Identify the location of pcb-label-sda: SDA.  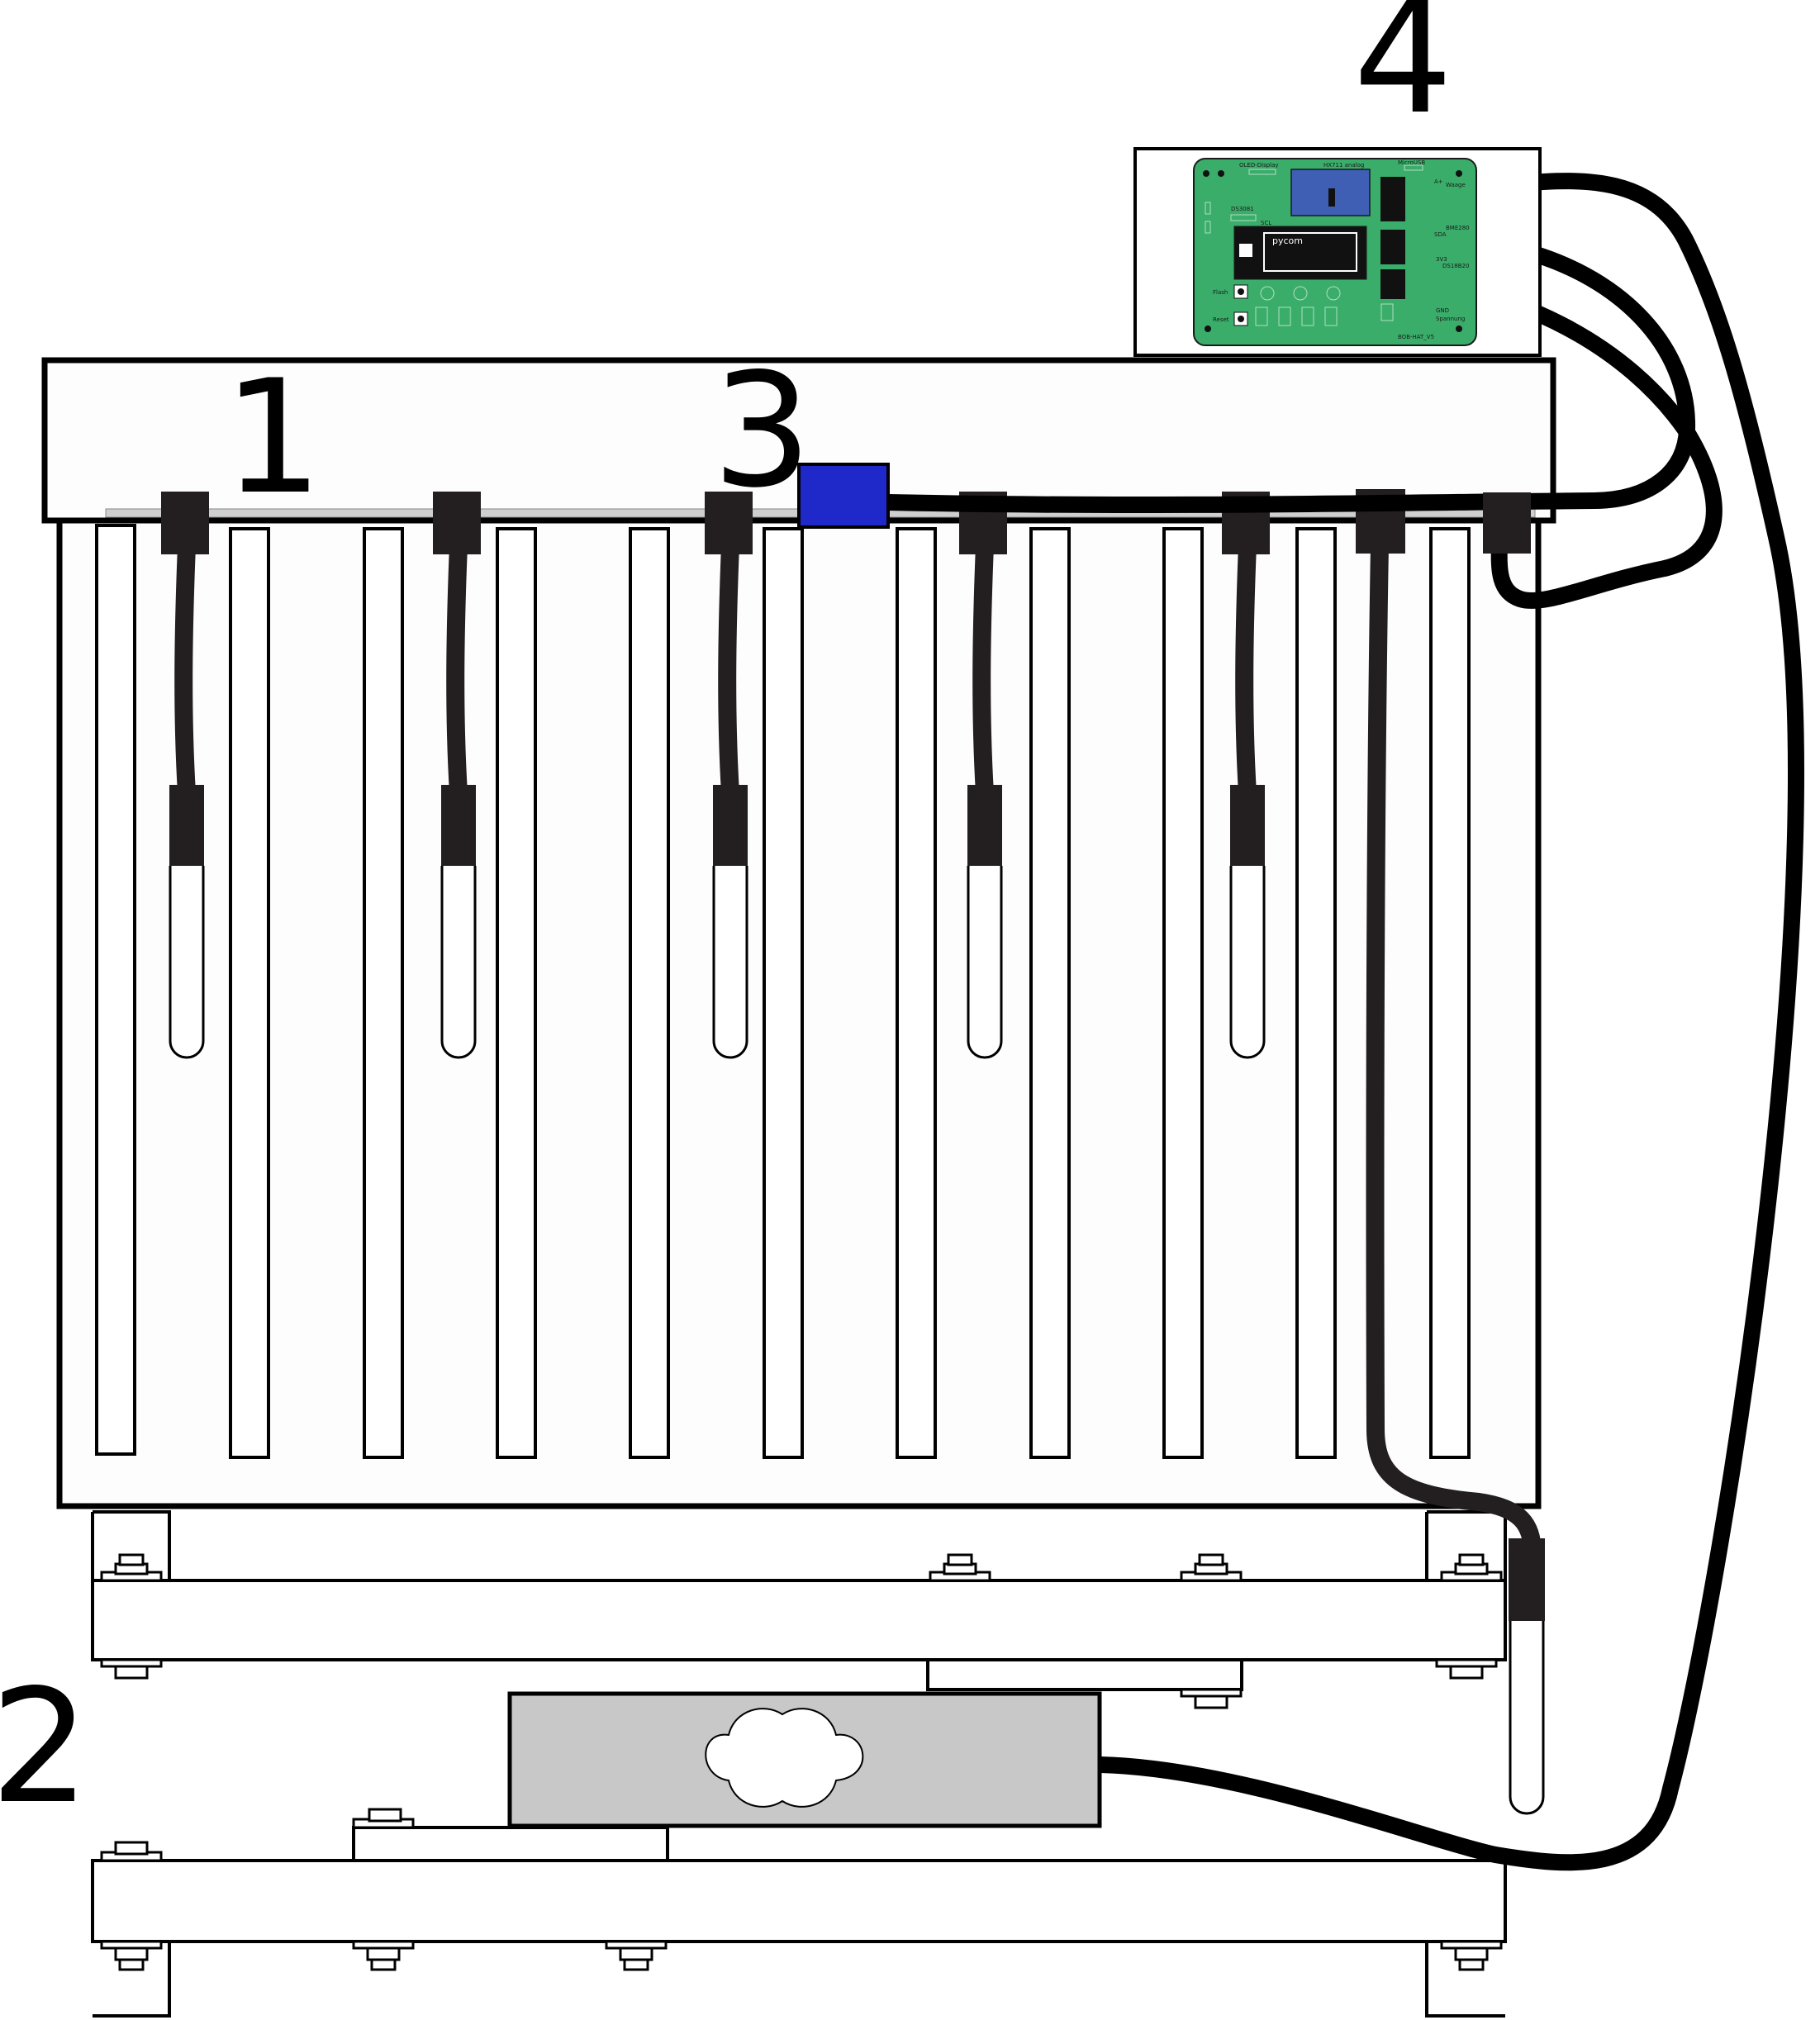
(1440, 234).